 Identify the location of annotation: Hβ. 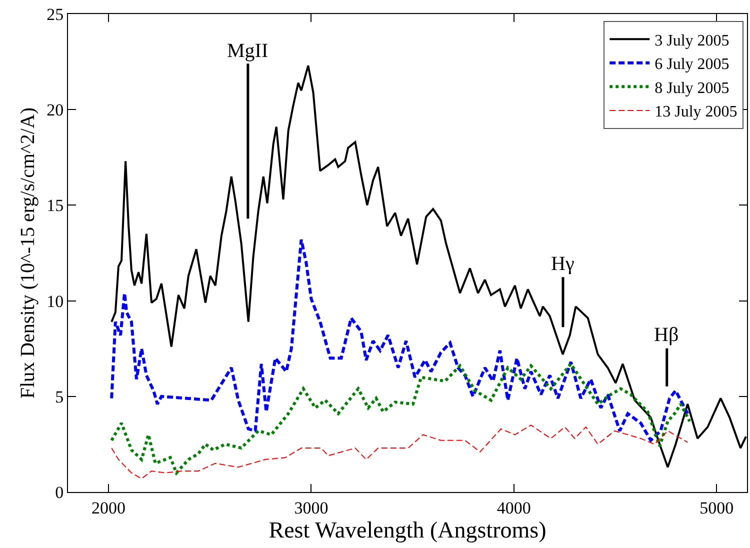
(666, 335).